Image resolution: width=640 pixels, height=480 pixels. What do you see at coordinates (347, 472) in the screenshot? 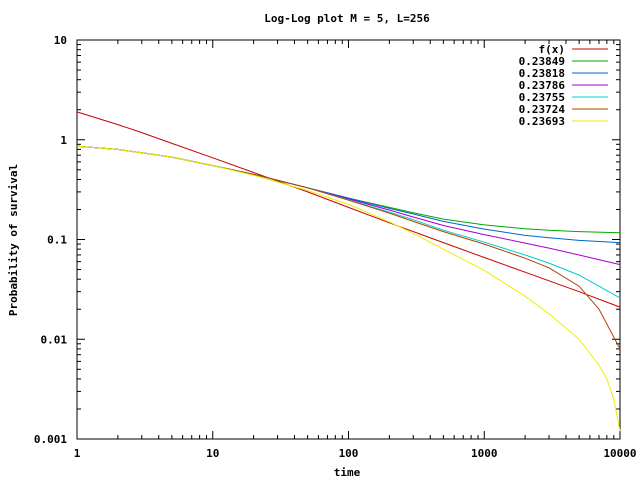
I see `x-axis-label: time` at bounding box center [347, 472].